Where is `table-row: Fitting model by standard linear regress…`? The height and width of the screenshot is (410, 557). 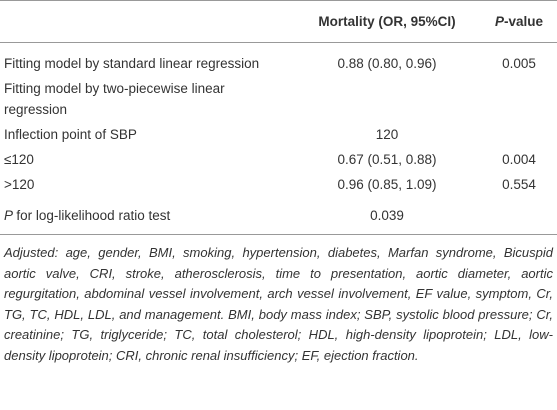
table-row: Fitting model by standard linear regress… is located at coordinates (278, 60).